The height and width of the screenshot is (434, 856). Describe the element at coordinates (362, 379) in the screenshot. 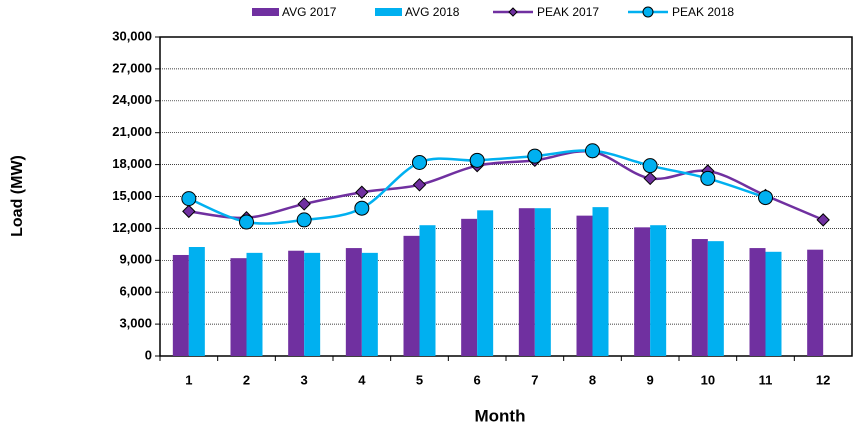

I see `x-tick-label: 4` at that location.